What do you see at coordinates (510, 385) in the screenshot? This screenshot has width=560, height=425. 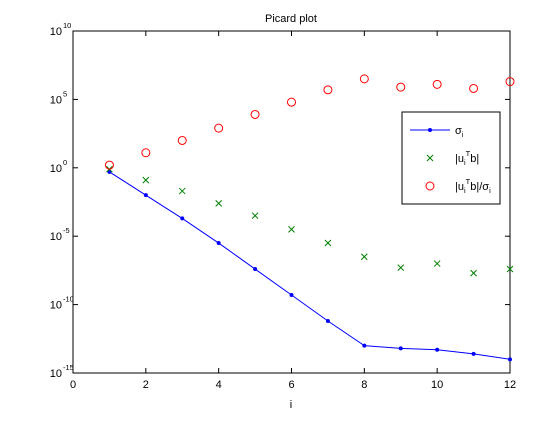 I see `x-tick-label: 12` at bounding box center [510, 385].